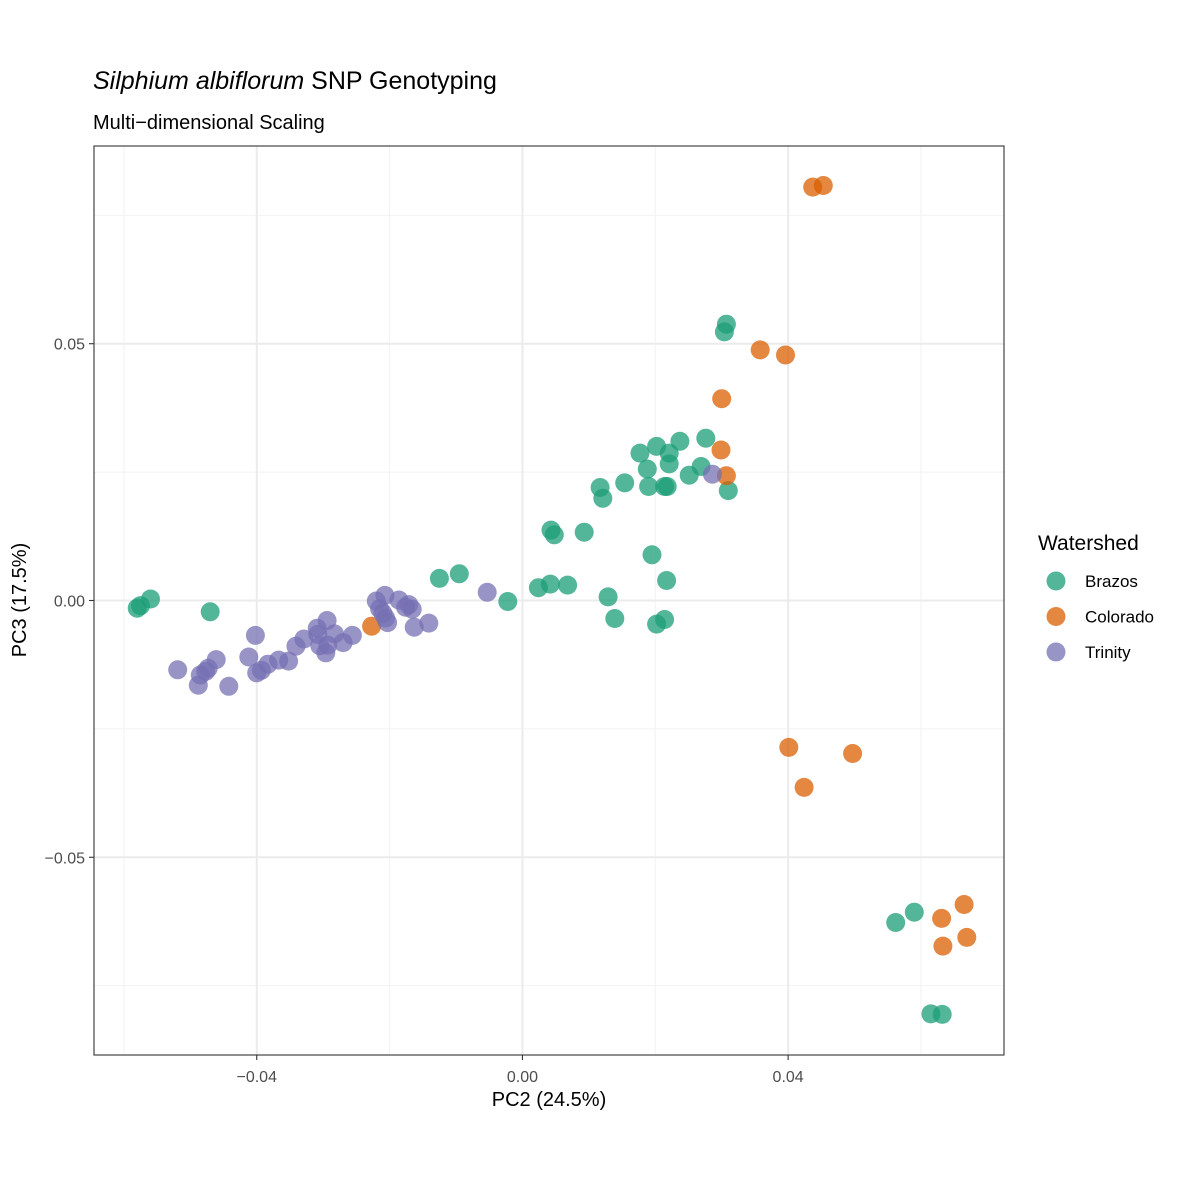  What do you see at coordinates (549, 1100) in the screenshot?
I see `x-axis-title: PC2 (24.5%)` at bounding box center [549, 1100].